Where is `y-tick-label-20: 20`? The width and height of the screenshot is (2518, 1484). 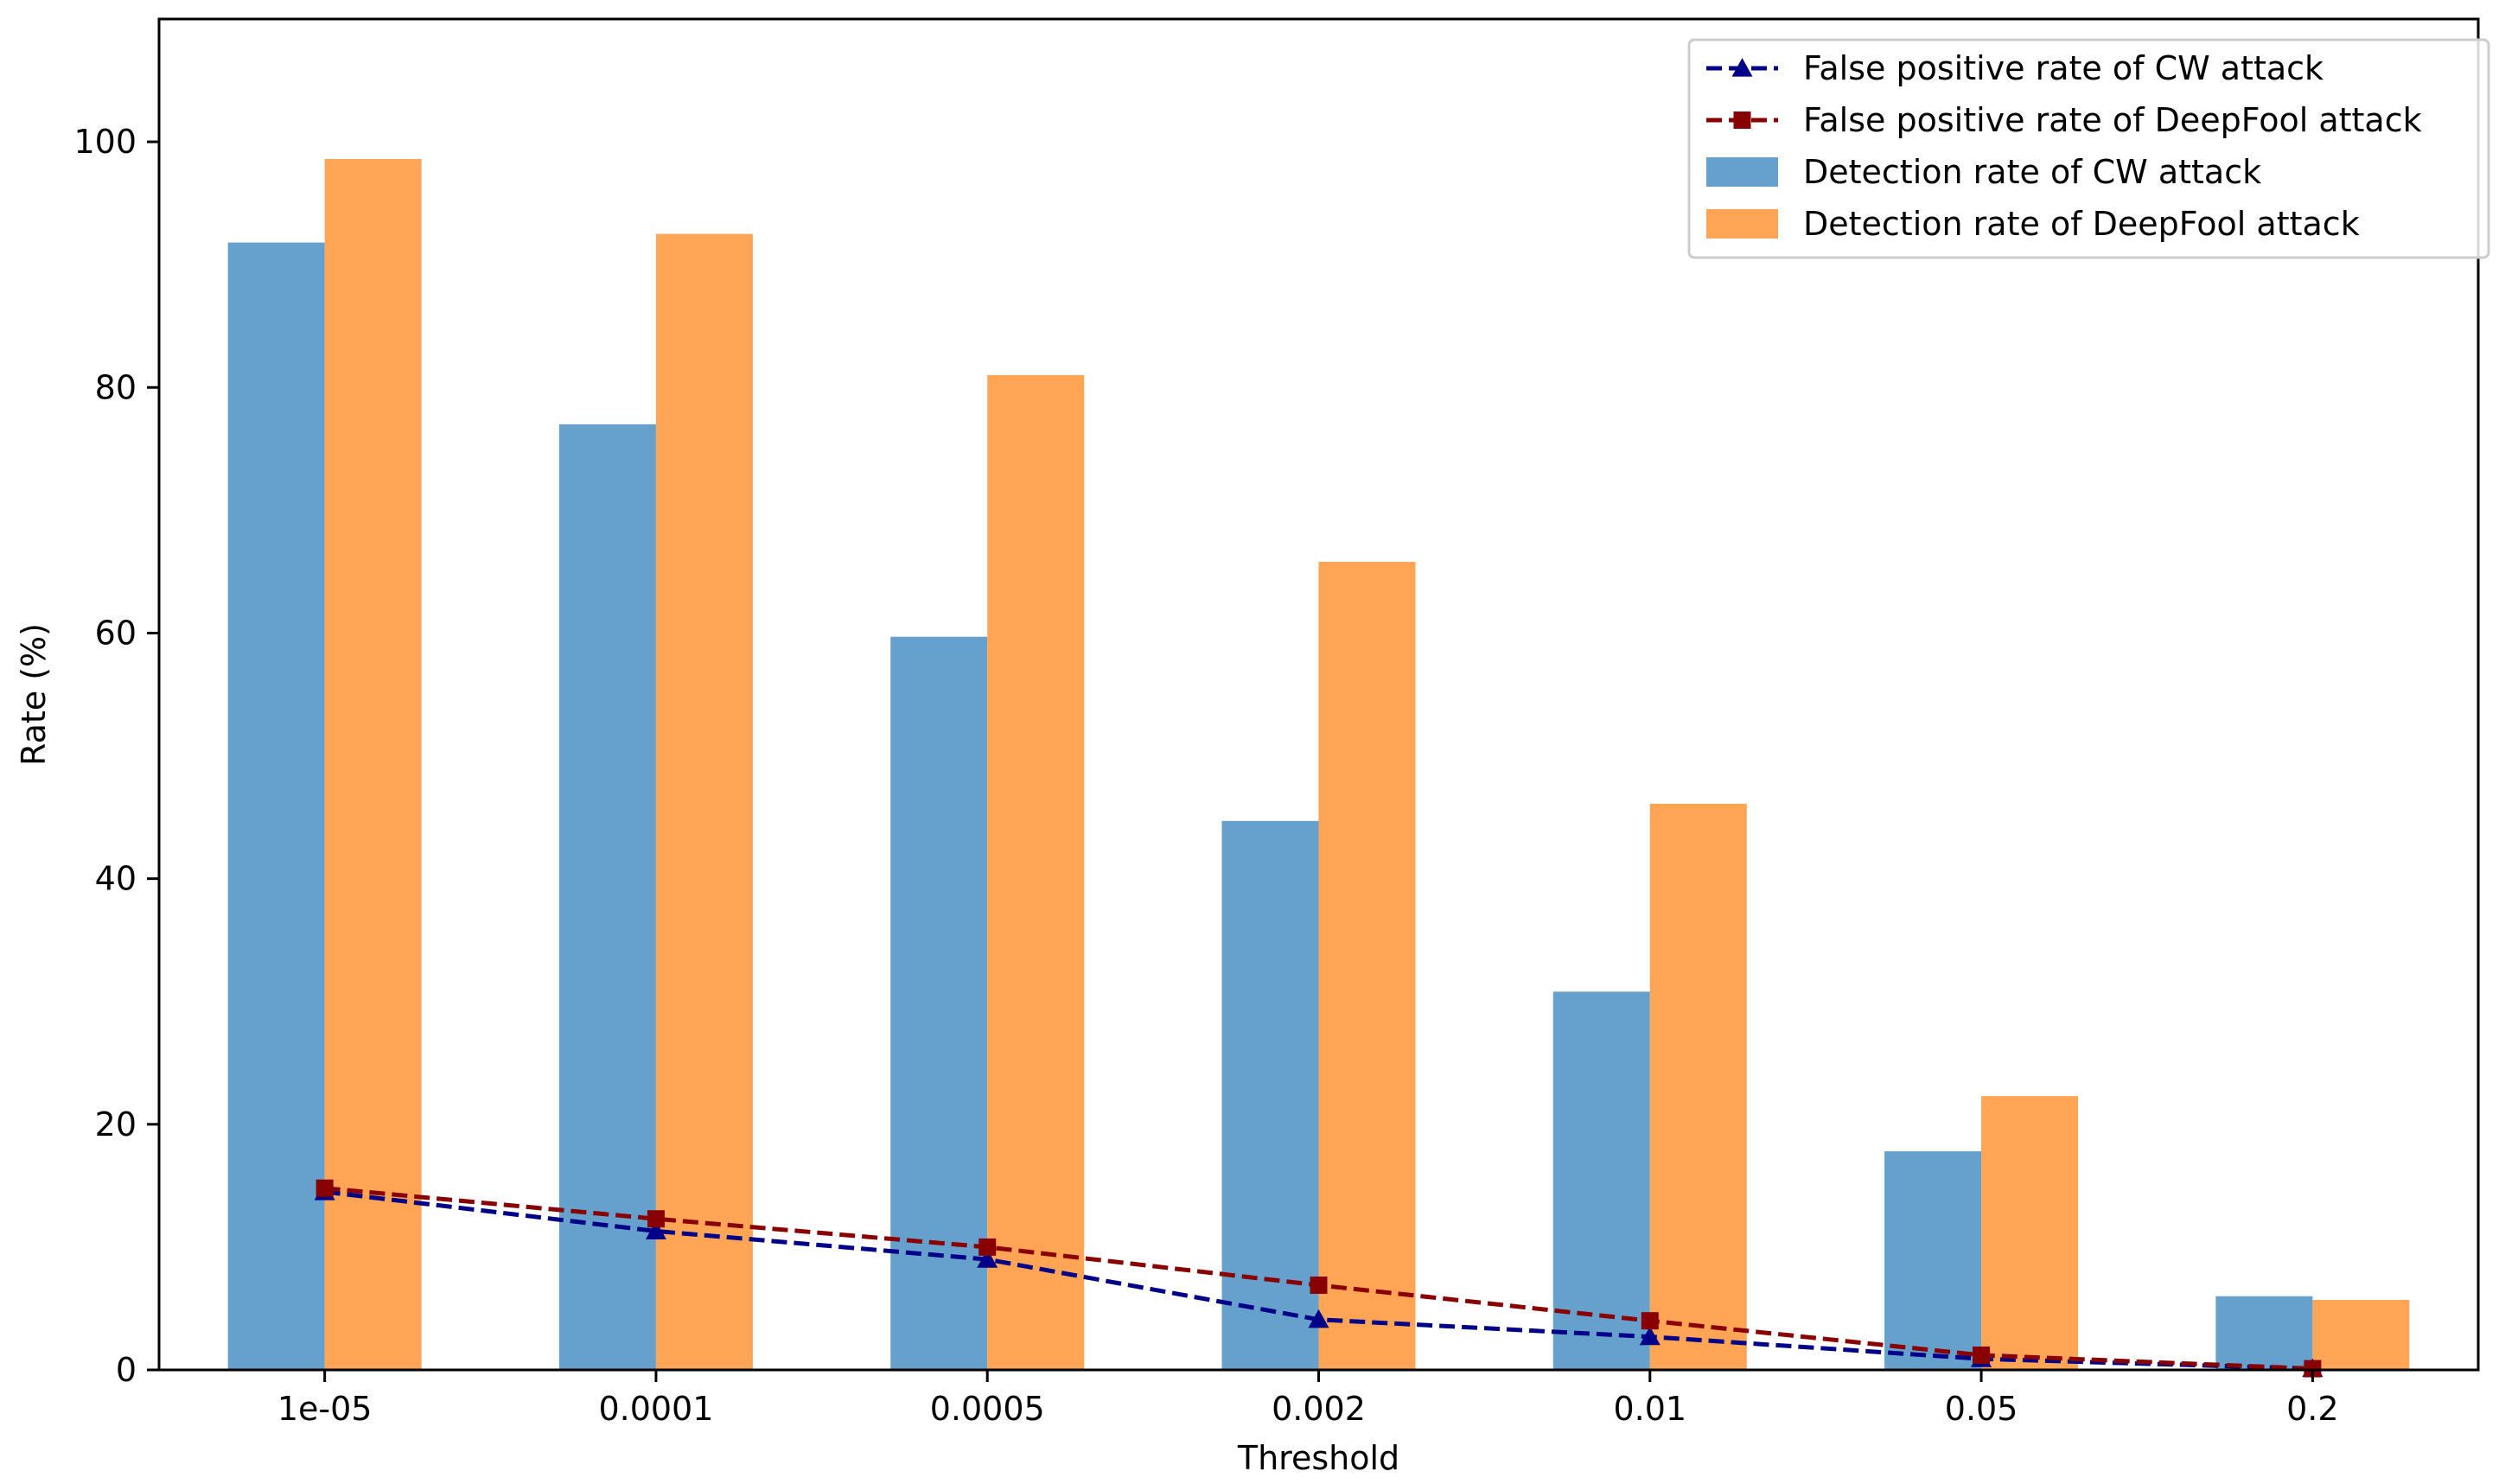 y-tick-label-20: 20 is located at coordinates (116, 1124).